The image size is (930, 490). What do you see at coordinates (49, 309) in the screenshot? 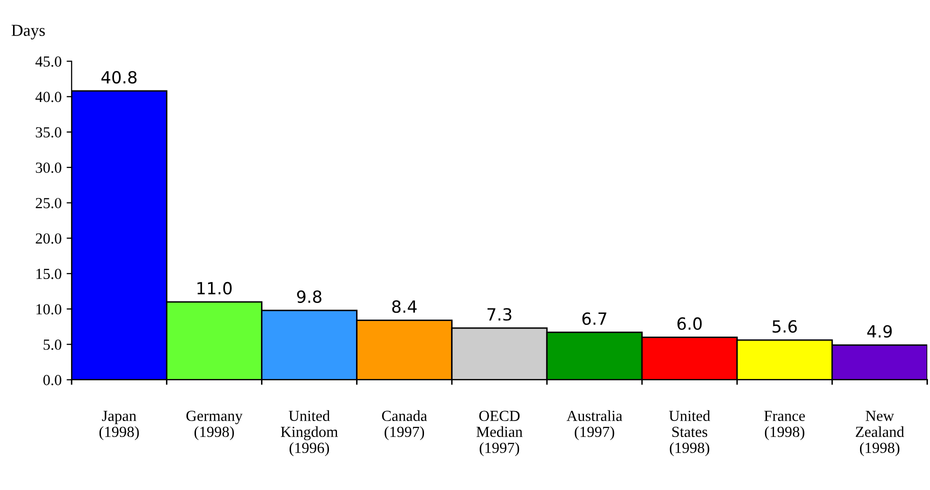
I see `y-tick-label: 10.0` at bounding box center [49, 309].